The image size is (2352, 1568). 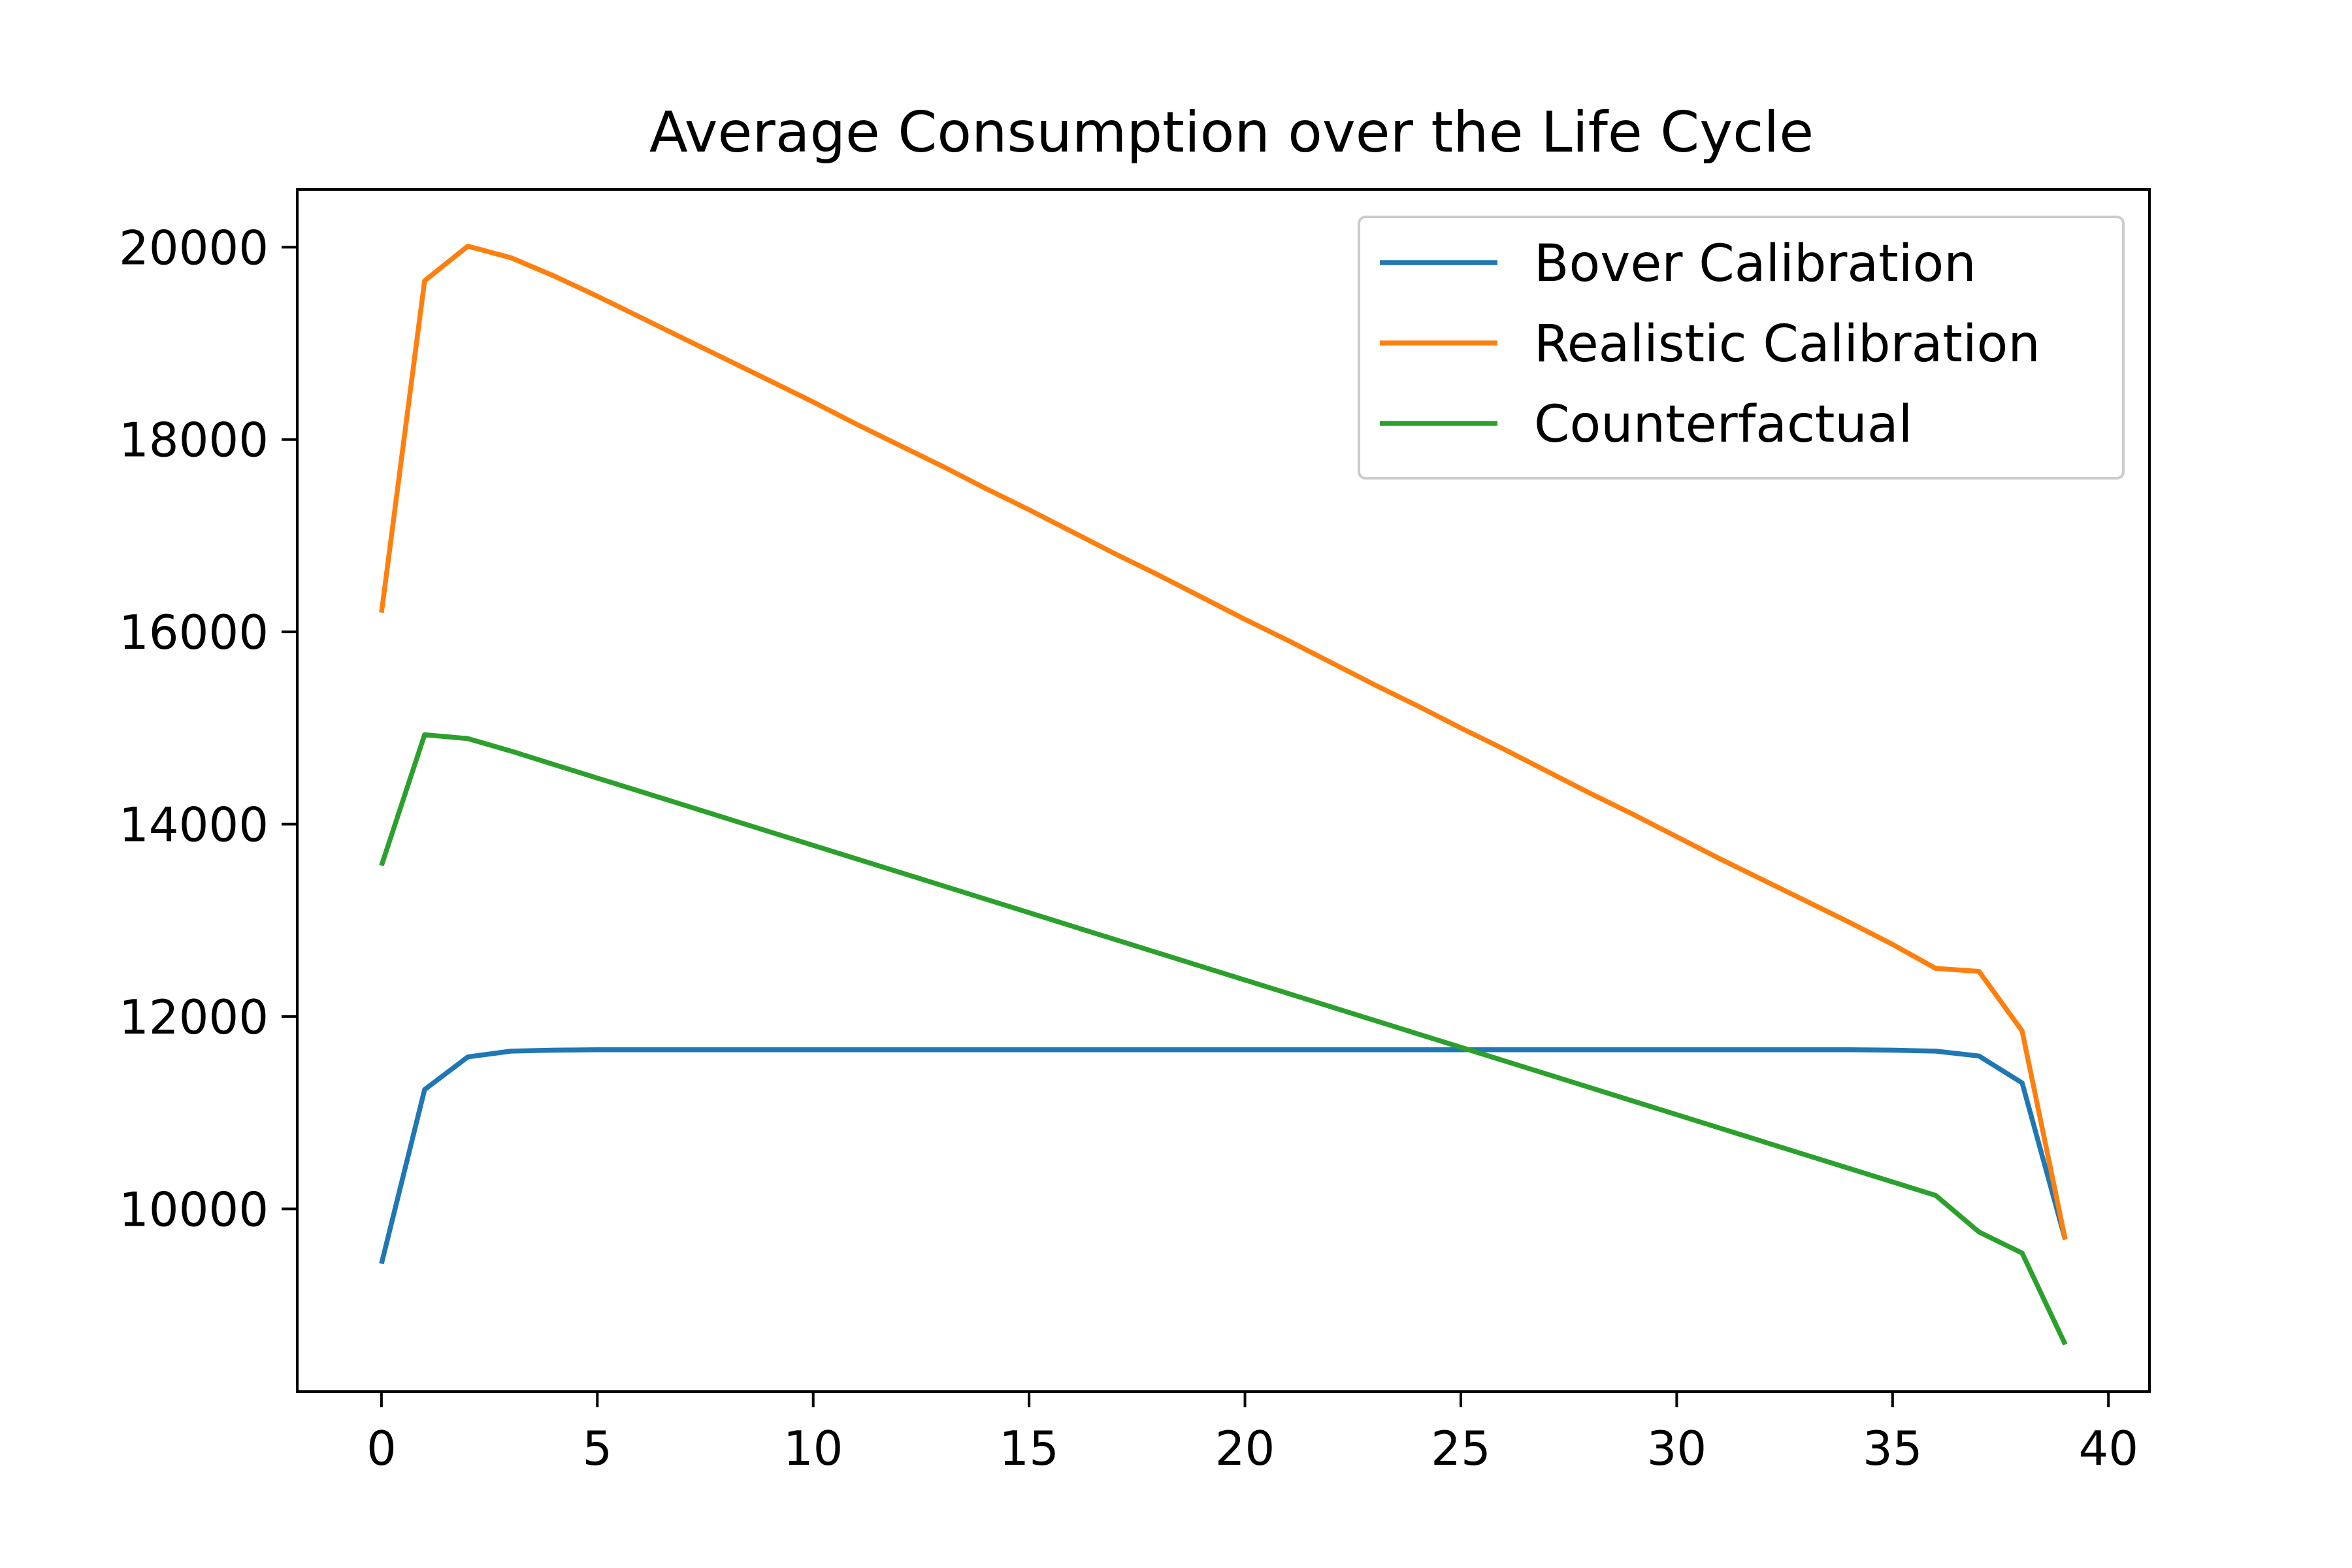 I want to click on y-axis: 10000 12000 14000 16000 18000 20000, so click(x=208, y=728).